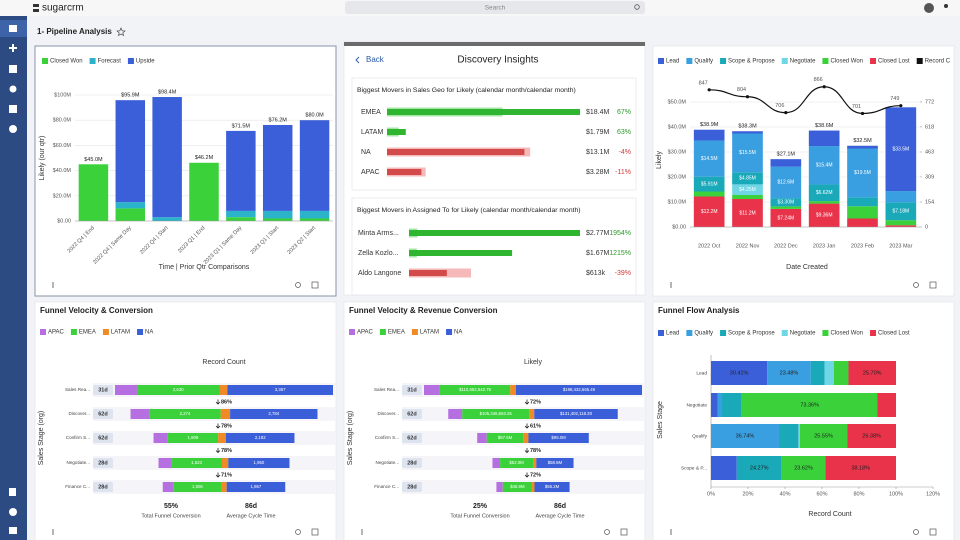 This screenshot has height=540, width=960. What do you see at coordinates (13, 512) in the screenshot?
I see `icon-help` at bounding box center [13, 512].